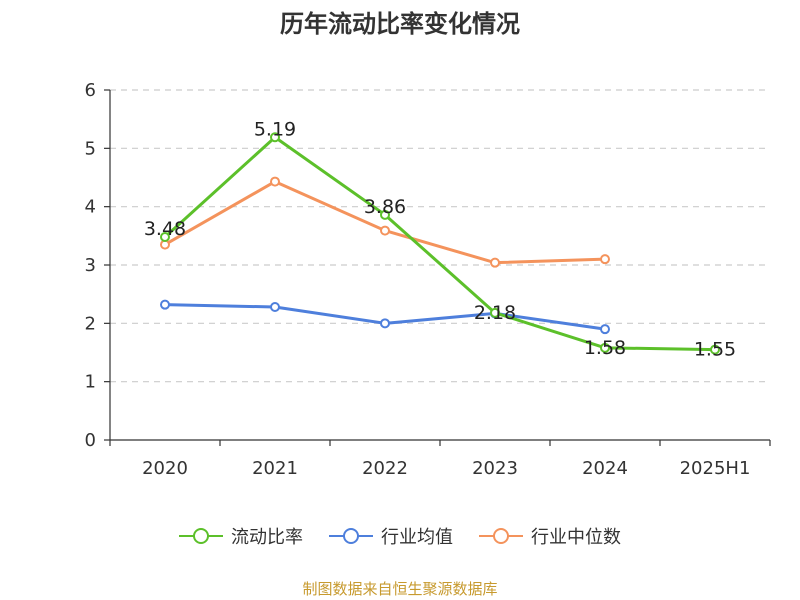 The width and height of the screenshot is (800, 600). What do you see at coordinates (201, 536) in the screenshot?
I see `legend-swatch-current-ratio` at bounding box center [201, 536].